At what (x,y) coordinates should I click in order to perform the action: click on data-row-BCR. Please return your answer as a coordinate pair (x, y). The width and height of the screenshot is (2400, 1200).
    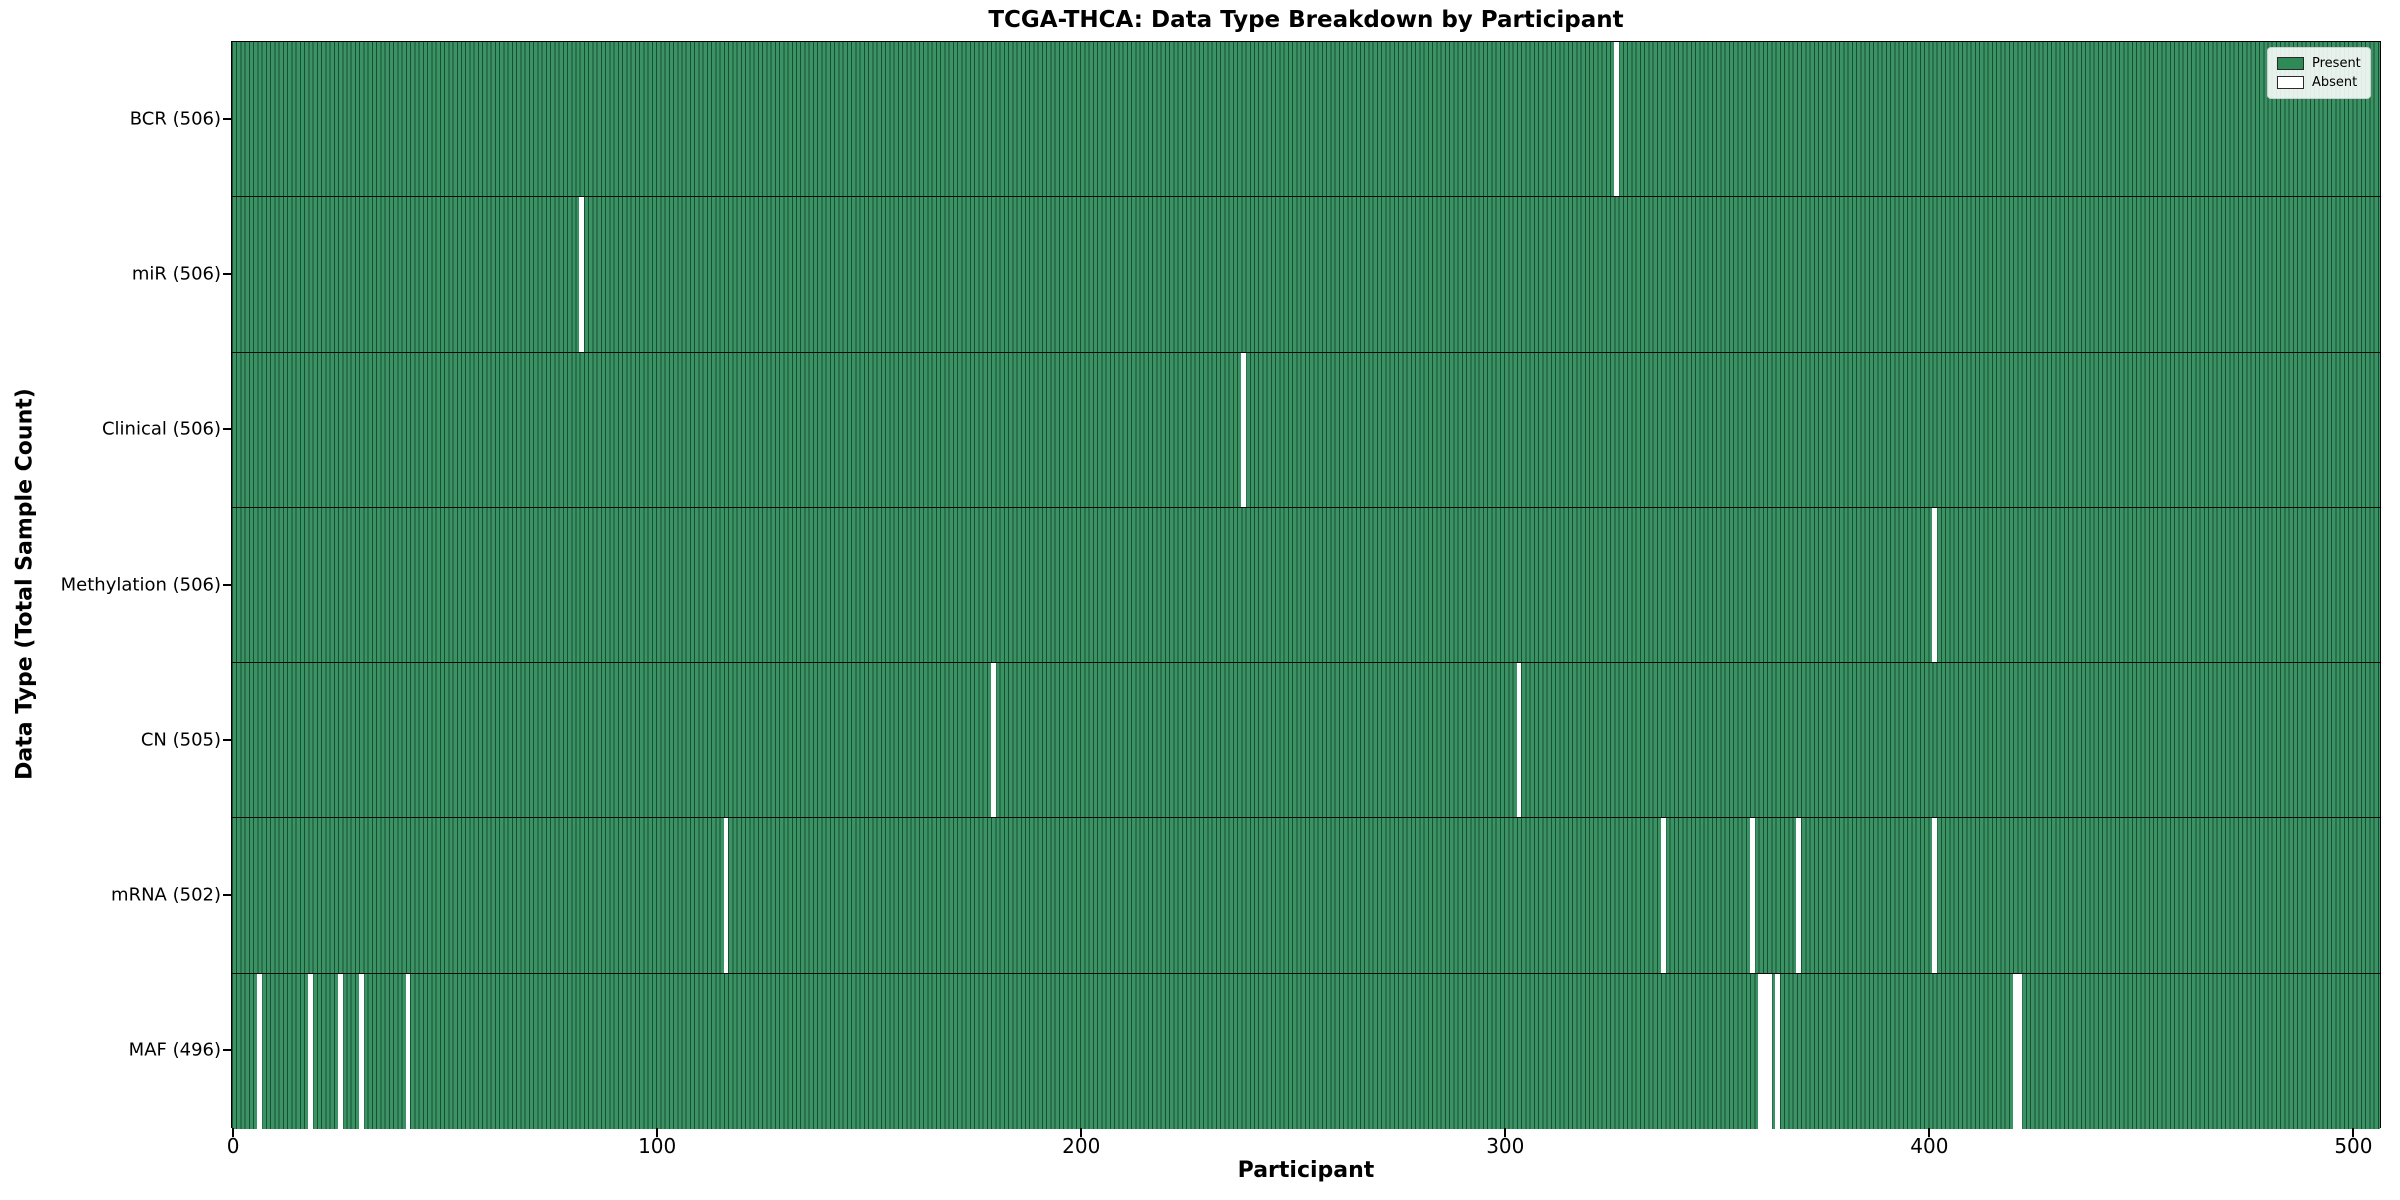
    Looking at the image, I should click on (1306, 120).